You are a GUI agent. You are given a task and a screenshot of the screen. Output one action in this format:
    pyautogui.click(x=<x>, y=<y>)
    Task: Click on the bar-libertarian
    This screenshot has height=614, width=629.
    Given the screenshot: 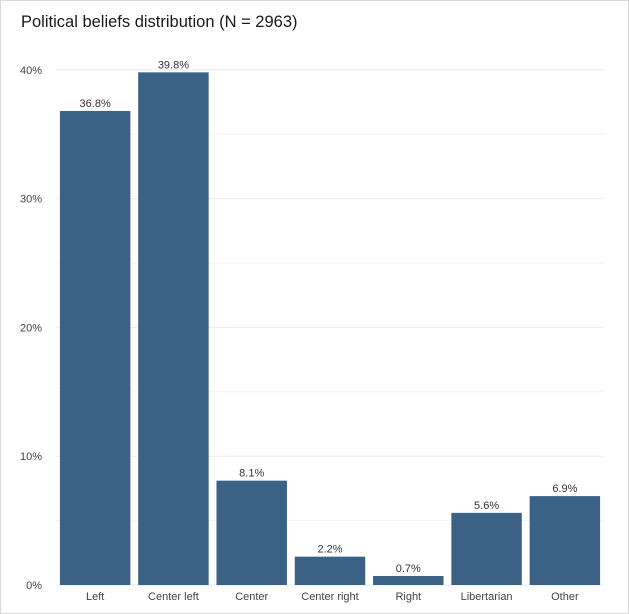 What is the action you would take?
    pyautogui.click(x=486, y=548)
    